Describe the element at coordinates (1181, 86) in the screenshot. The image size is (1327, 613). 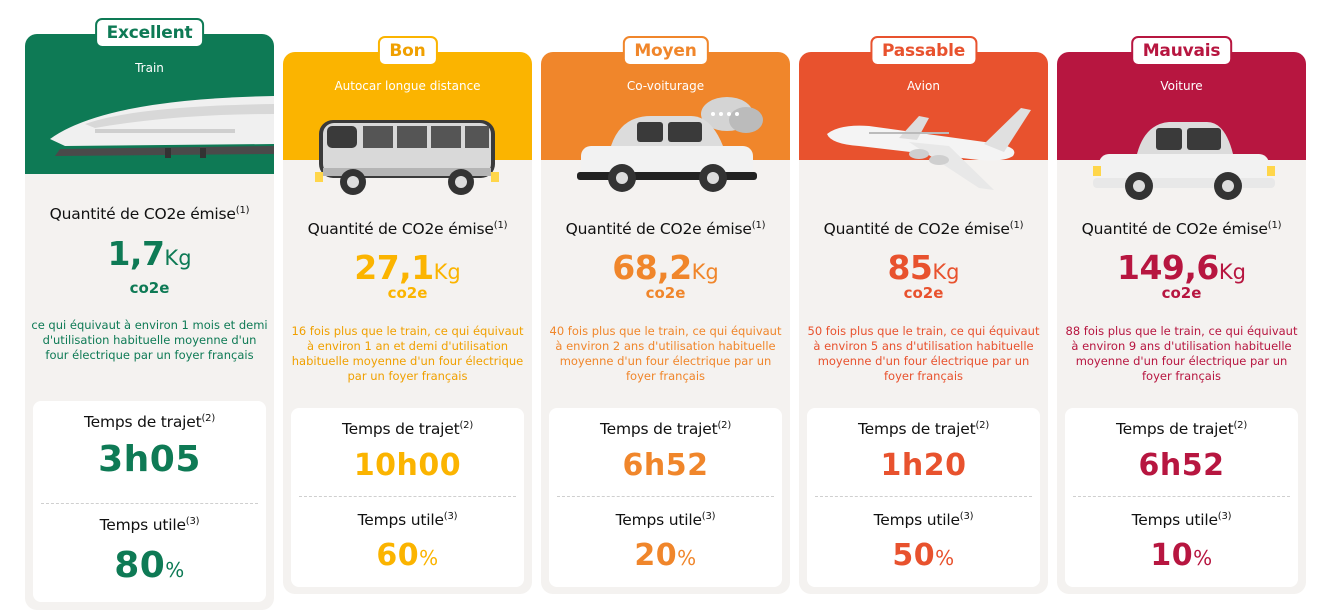
I see `transport-mode-label: Voiture` at that location.